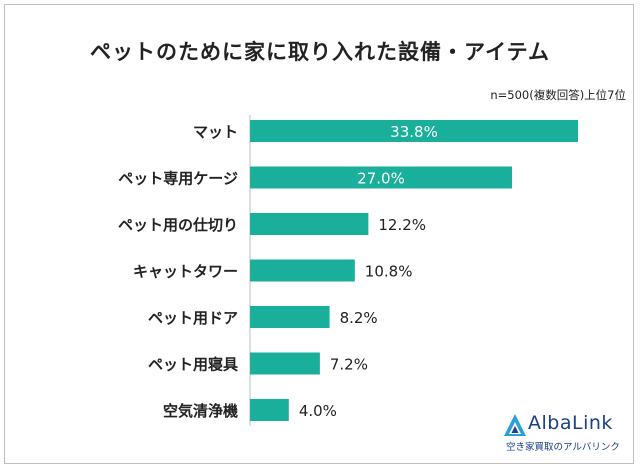  I want to click on brand-tagline: 空き家買取のアルバリンク, so click(563, 447).